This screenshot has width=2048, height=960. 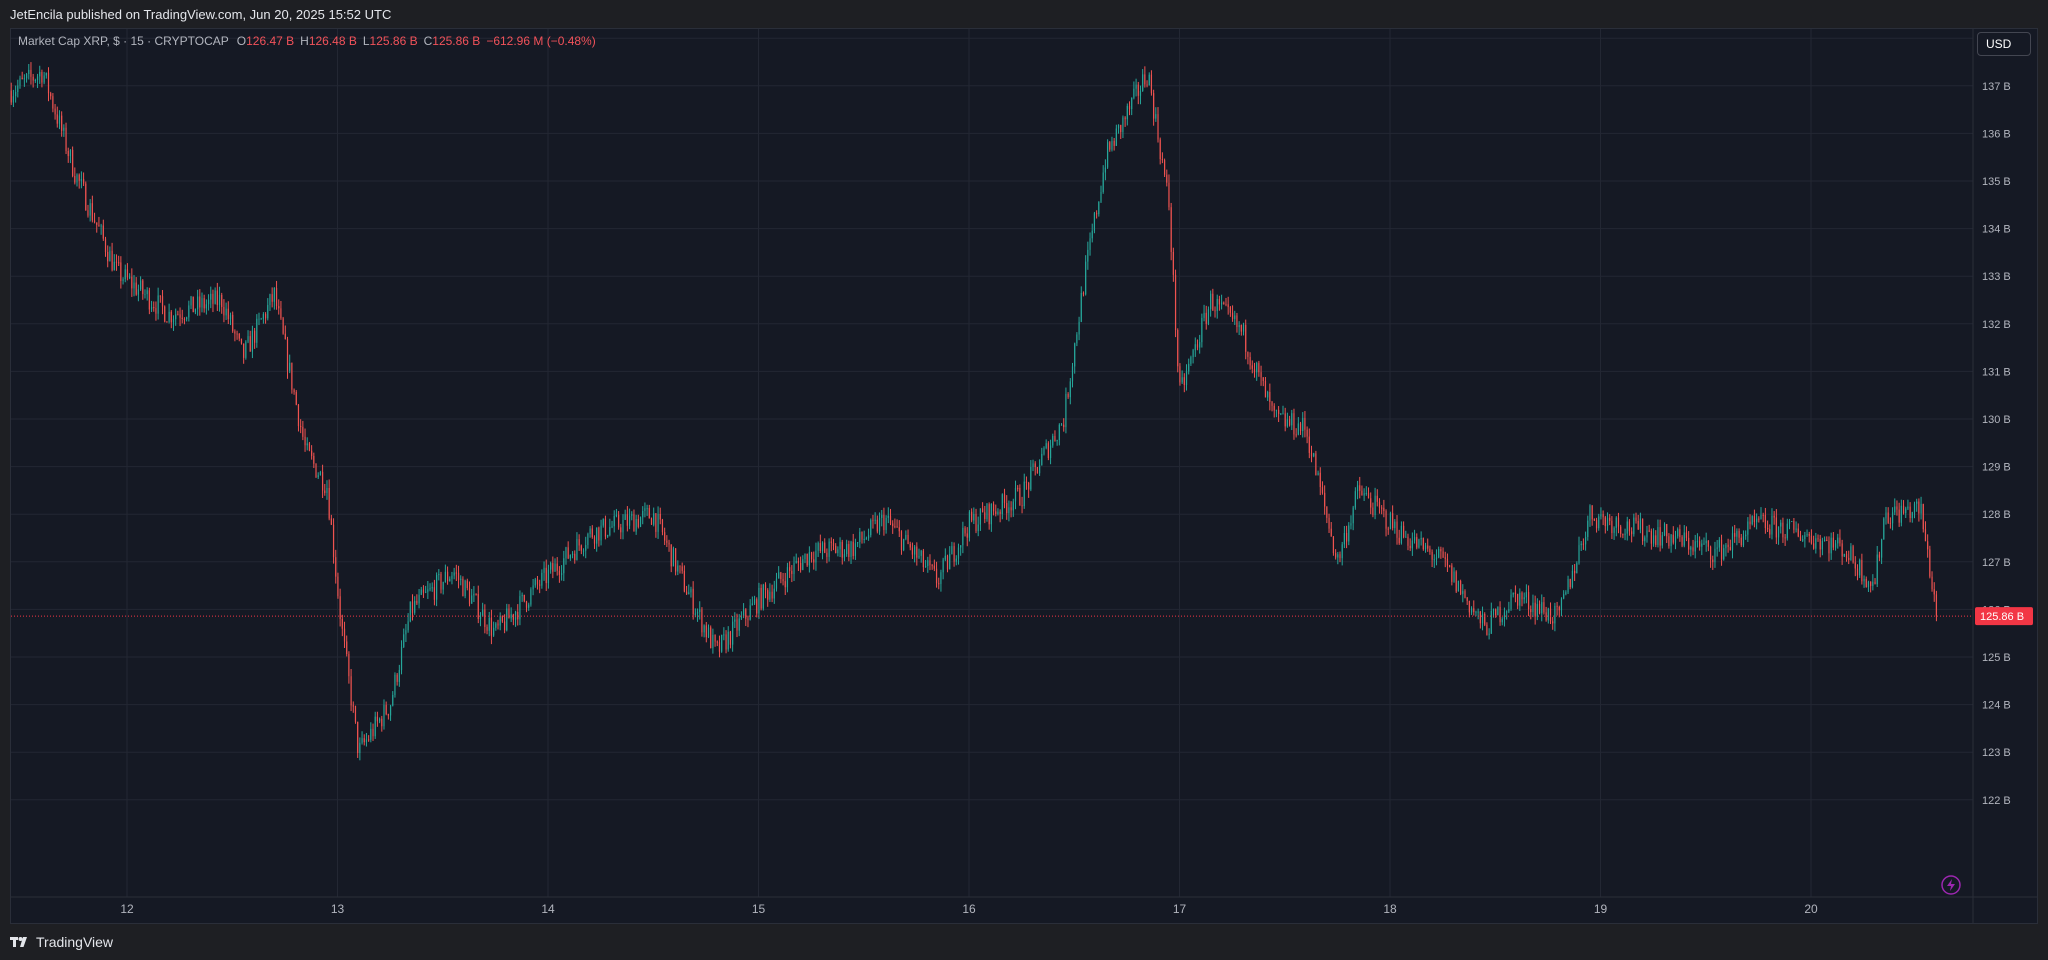 I want to click on lightning-icon, so click(x=1951, y=885).